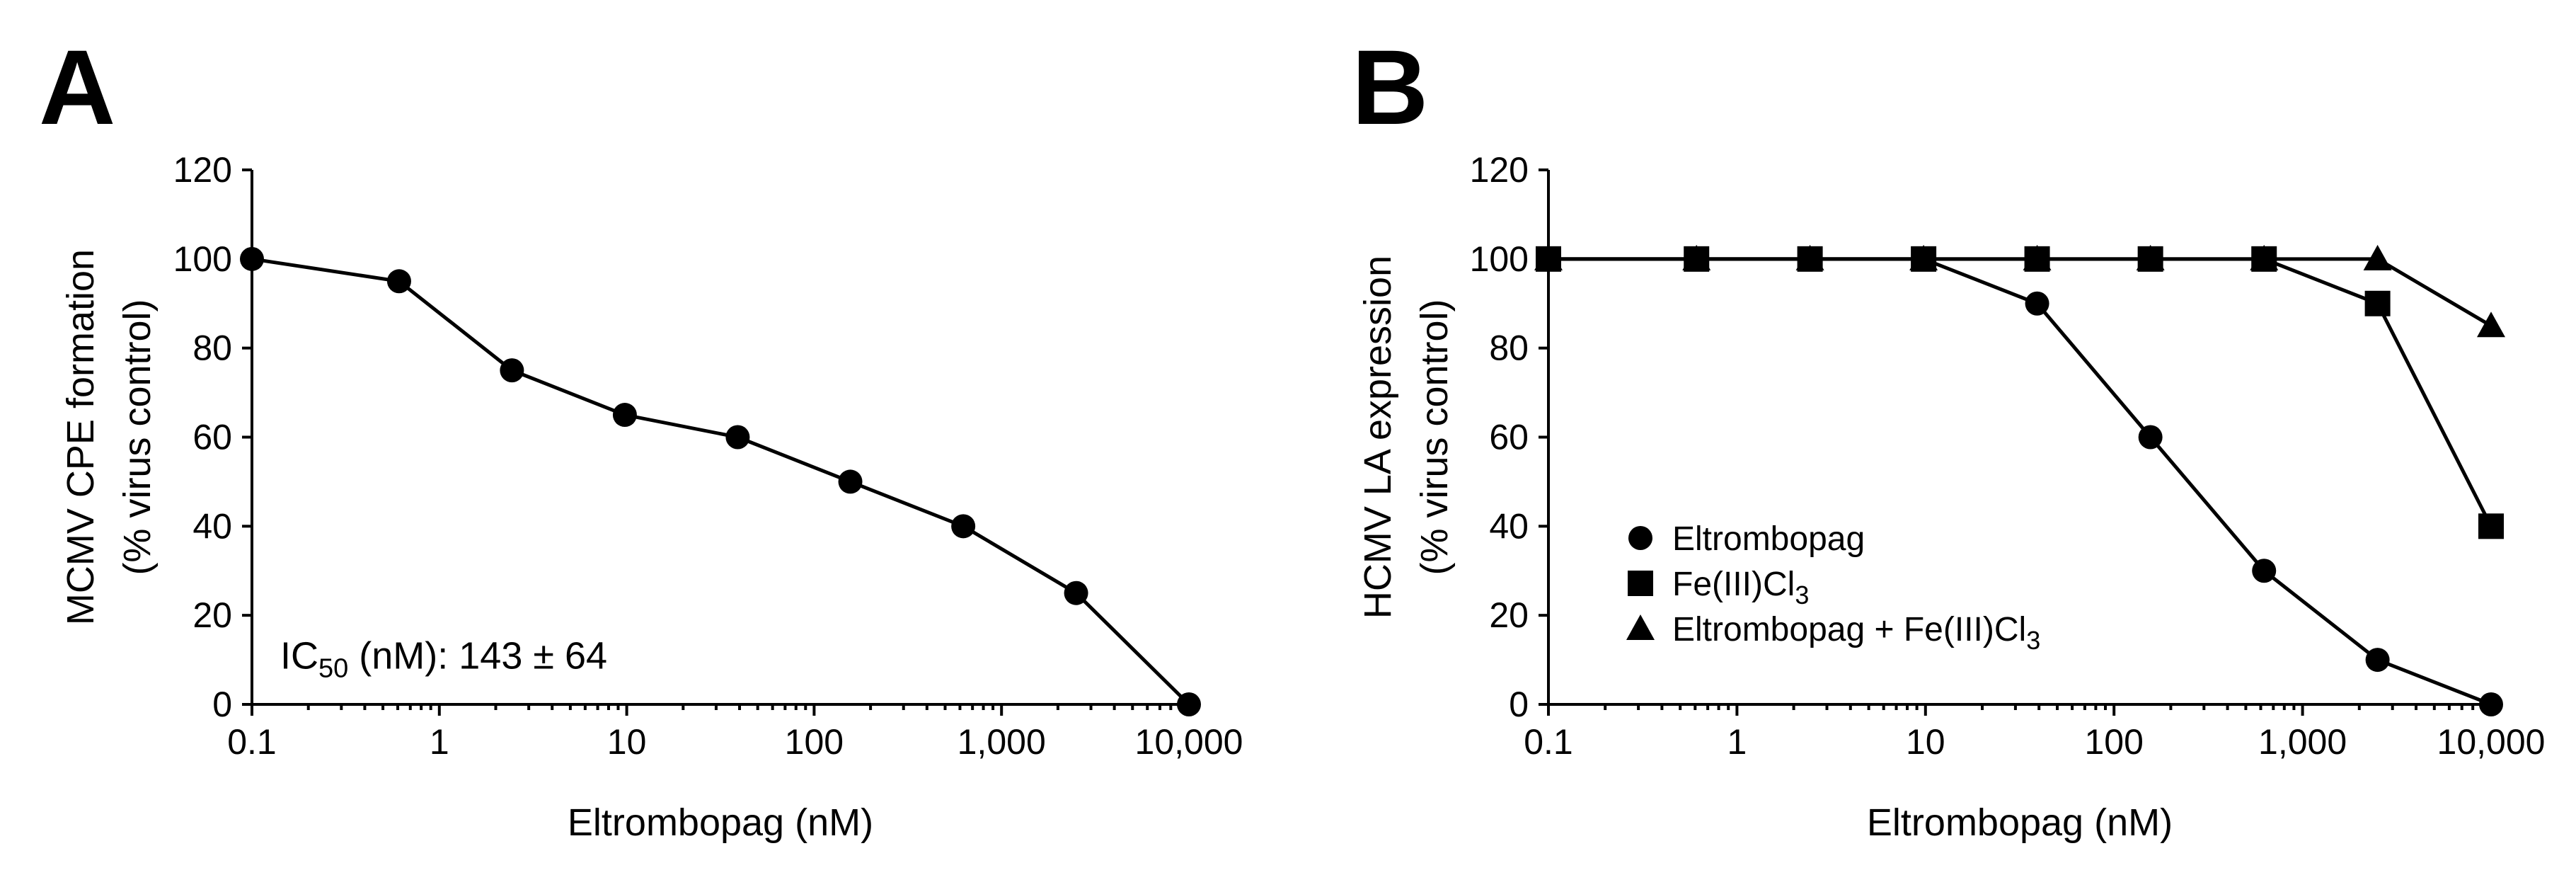 The height and width of the screenshot is (875, 2576). What do you see at coordinates (2021, 392) in the screenshot?
I see `chart-b-series-line-square` at bounding box center [2021, 392].